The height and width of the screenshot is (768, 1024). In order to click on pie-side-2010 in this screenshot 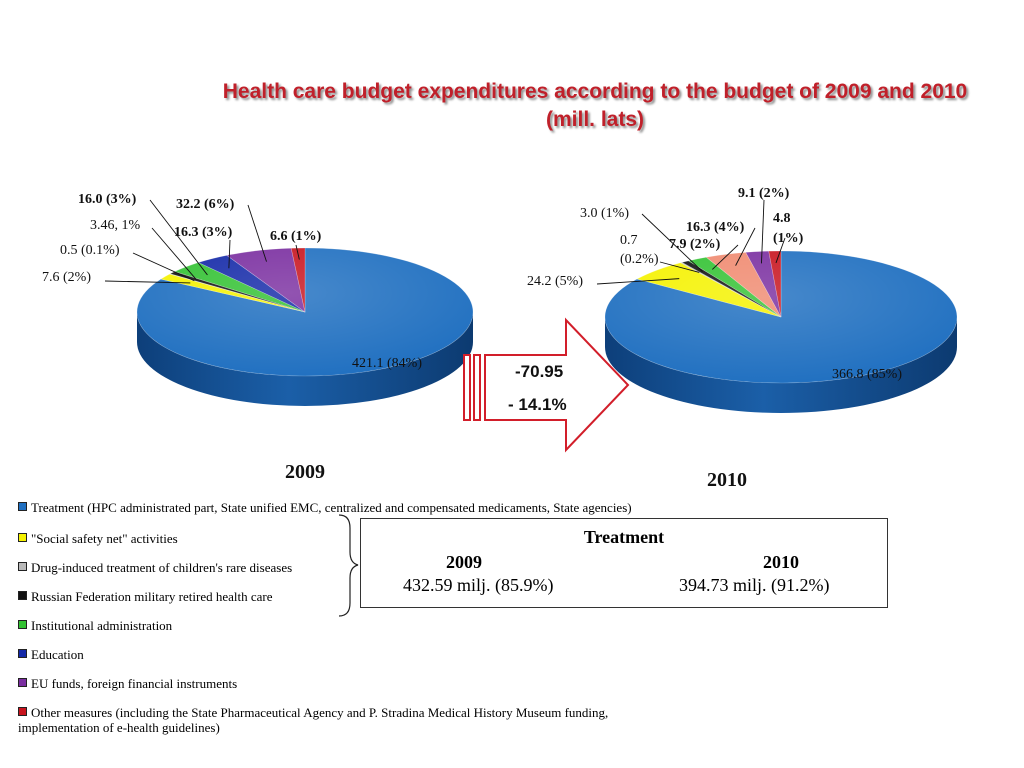, I will do `click(781, 365)`.